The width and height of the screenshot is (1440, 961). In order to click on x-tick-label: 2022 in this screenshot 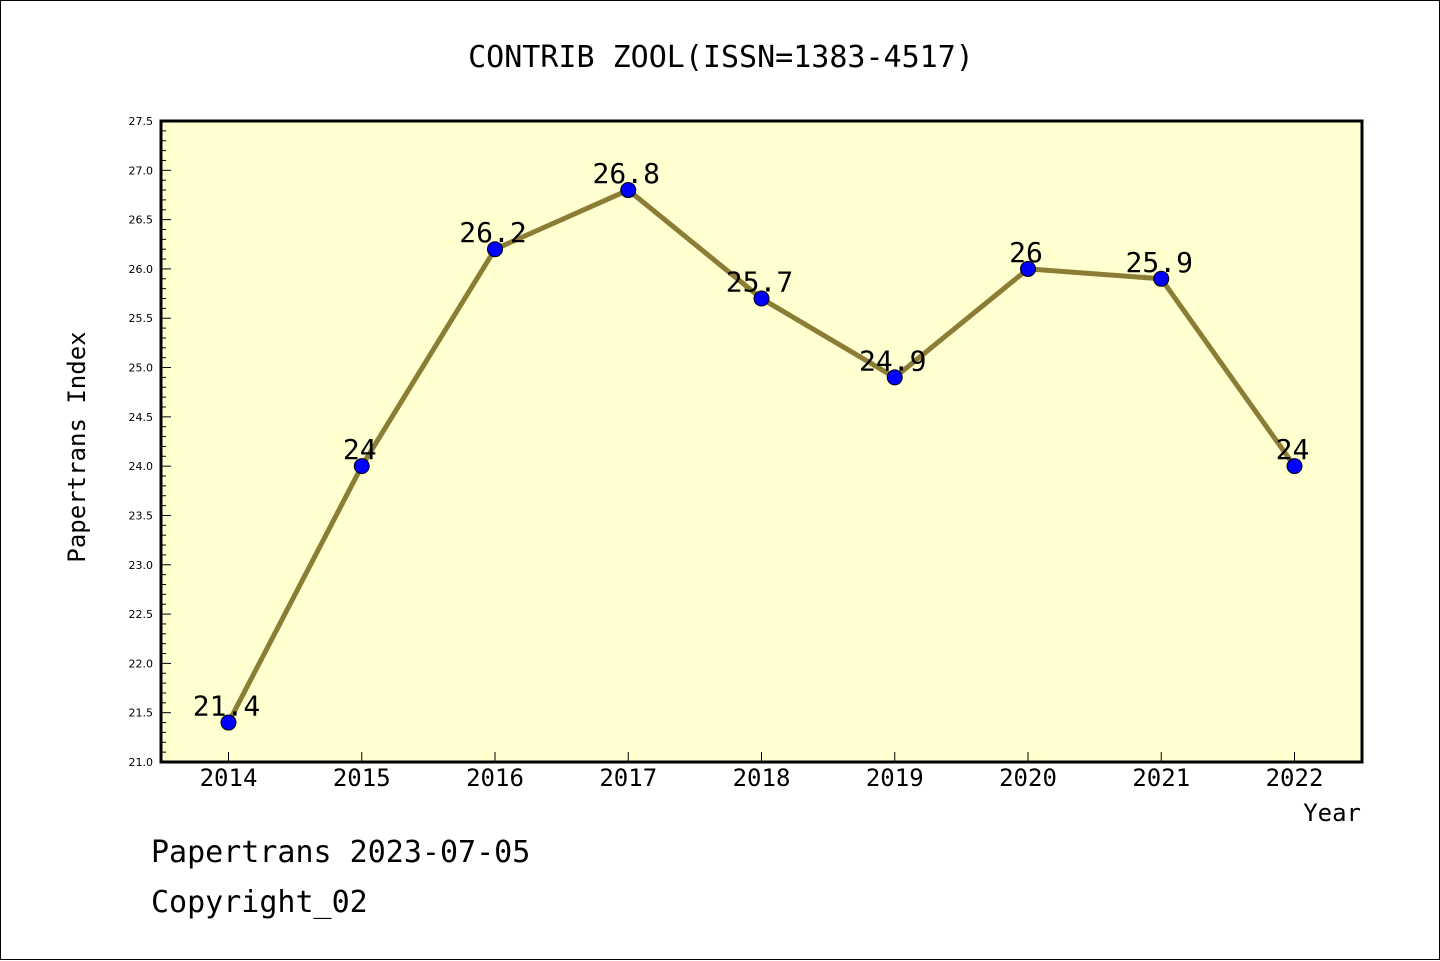, I will do `click(1295, 778)`.